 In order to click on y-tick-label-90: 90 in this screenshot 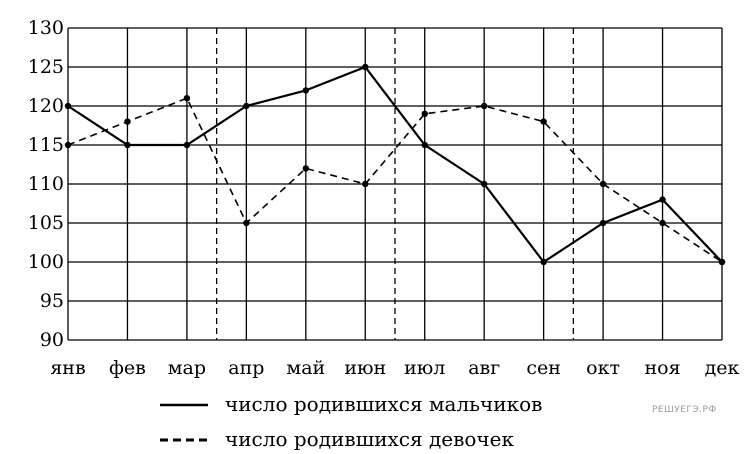, I will do `click(52, 340)`.